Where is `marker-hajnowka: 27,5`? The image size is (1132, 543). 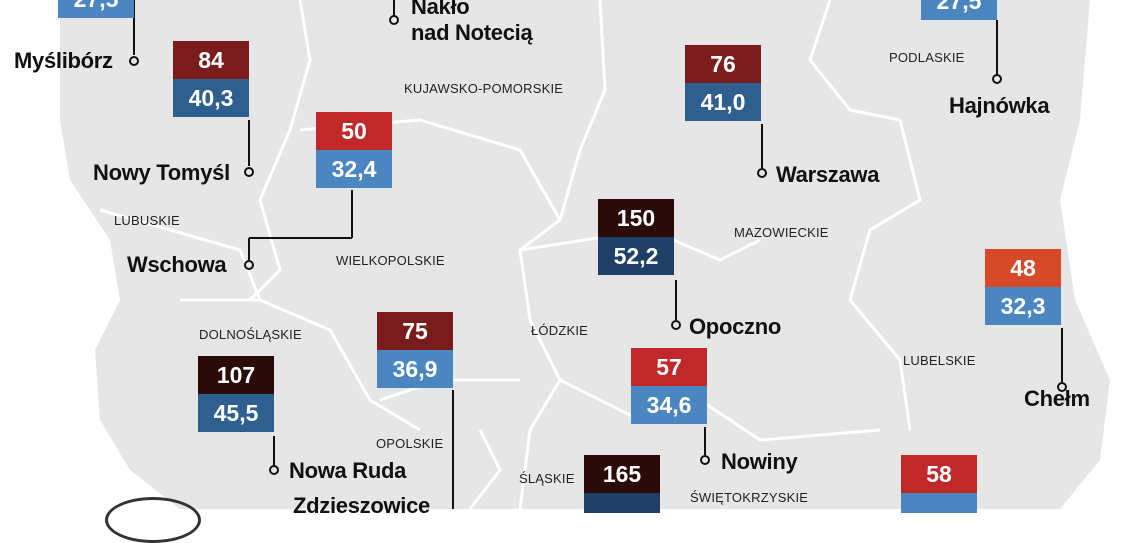
marker-hajnowka: 27,5 is located at coordinates (959, 10).